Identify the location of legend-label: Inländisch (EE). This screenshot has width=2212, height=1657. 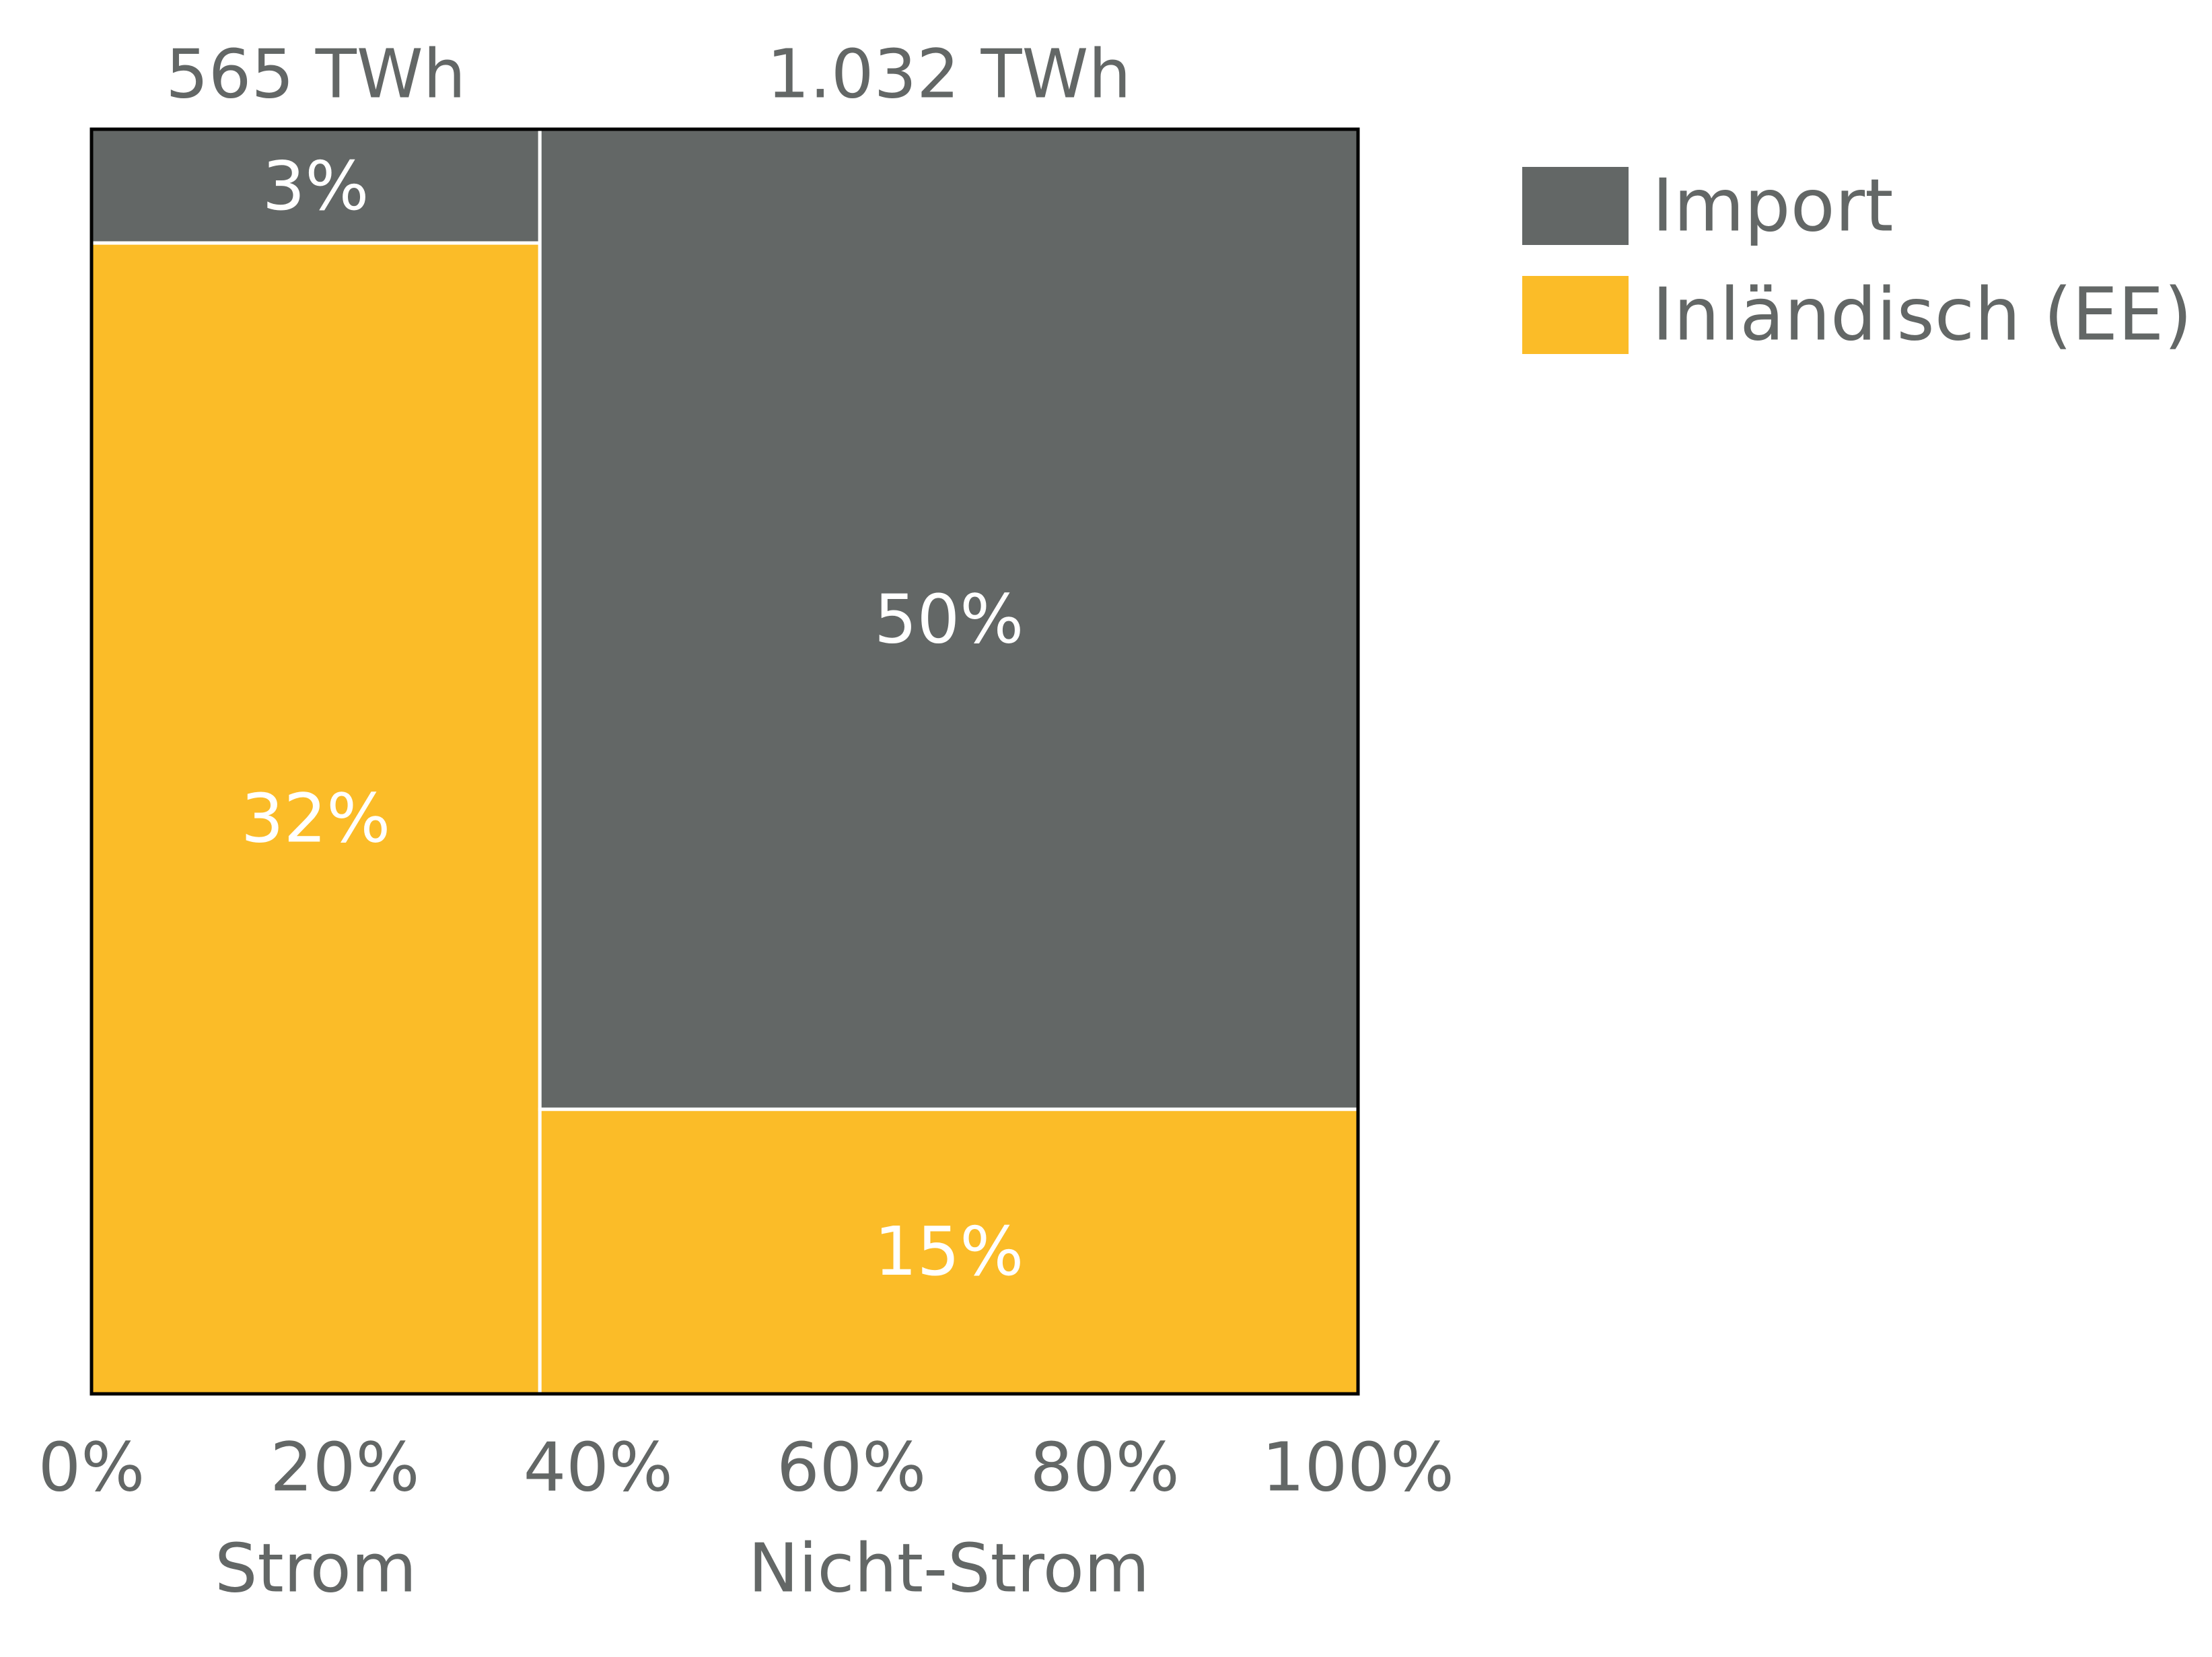
(1922, 315).